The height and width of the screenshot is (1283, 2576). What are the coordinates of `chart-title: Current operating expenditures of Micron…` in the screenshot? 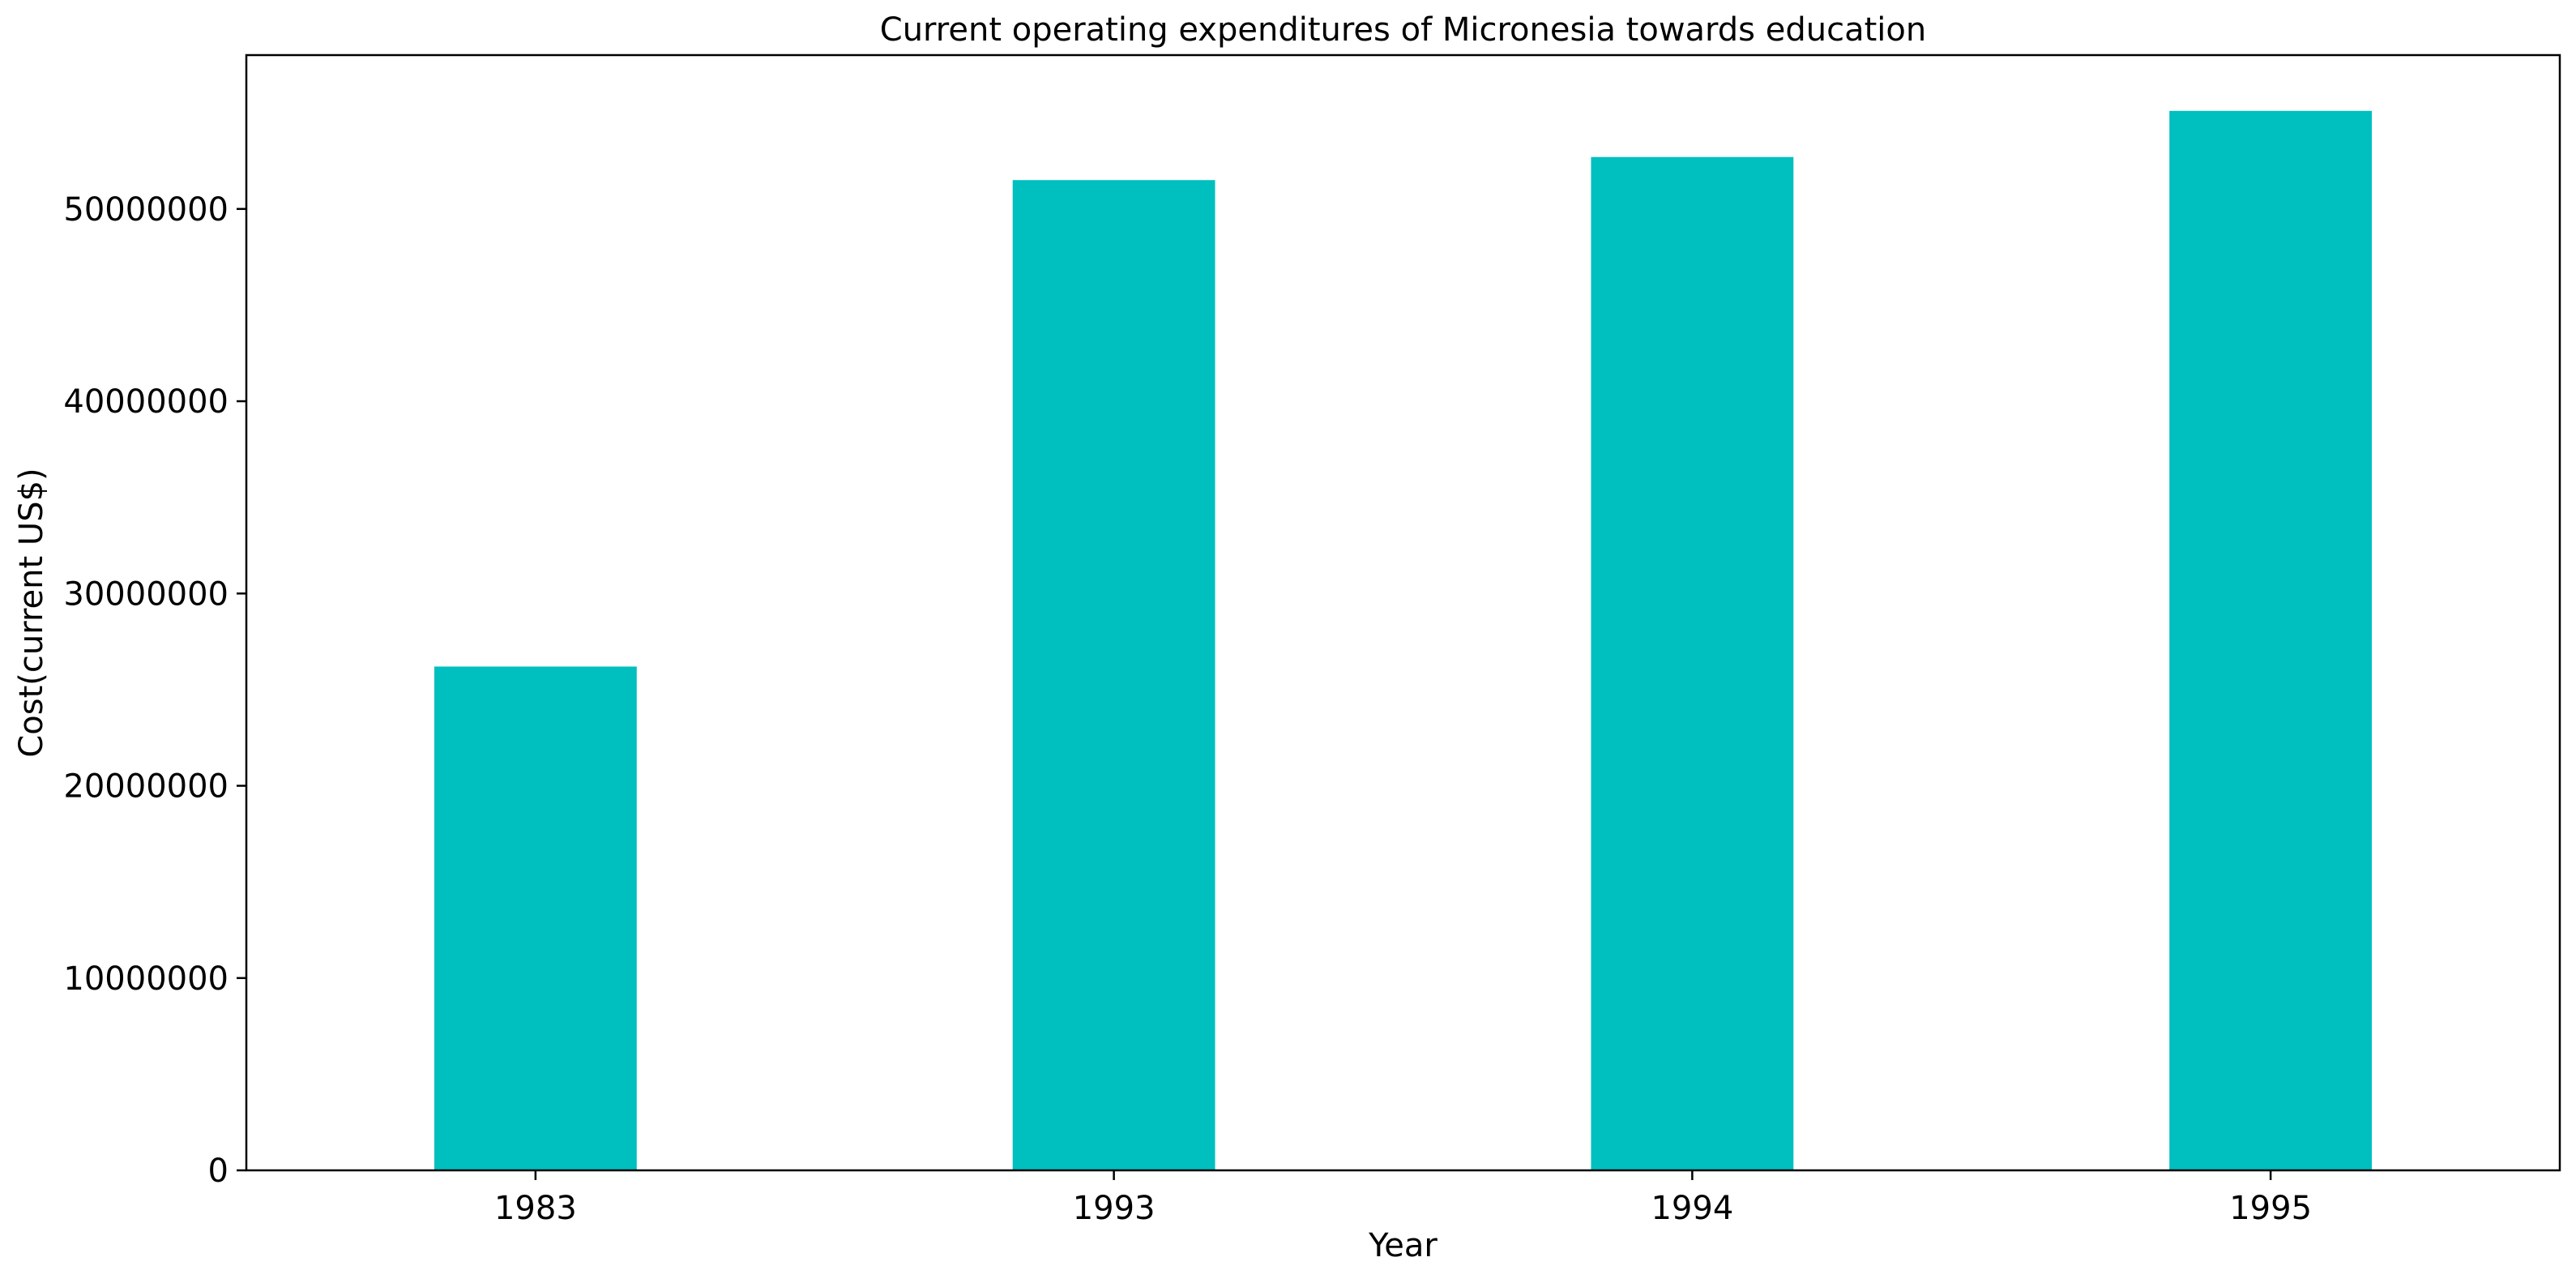 It's located at (1403, 30).